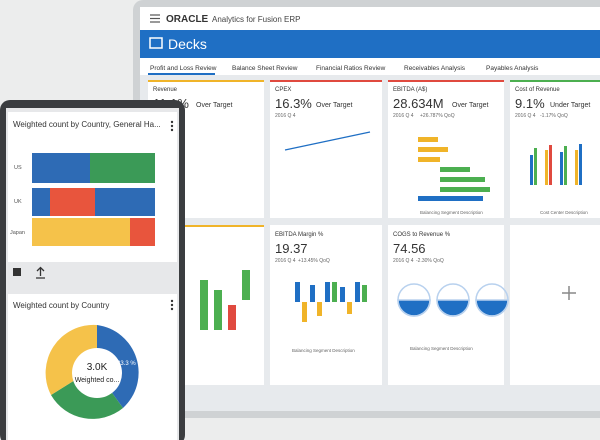 The image size is (600, 440). What do you see at coordinates (409, 248) in the screenshot?
I see `card-value: 74.56` at bounding box center [409, 248].